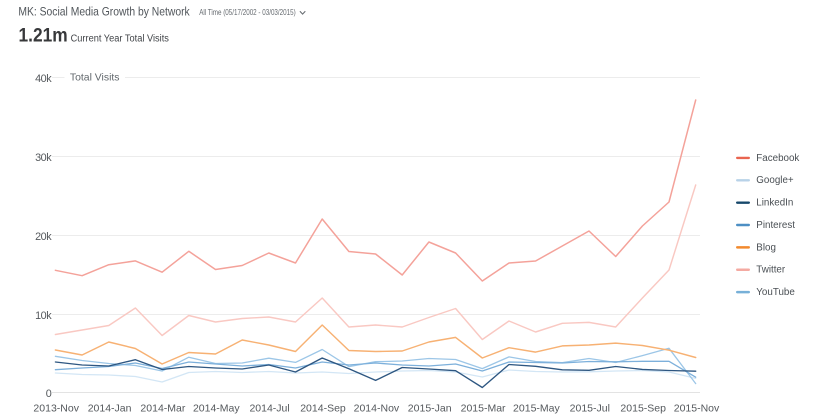  Describe the element at coordinates (771, 270) in the screenshot. I see `svg-text: Twitter` at that location.